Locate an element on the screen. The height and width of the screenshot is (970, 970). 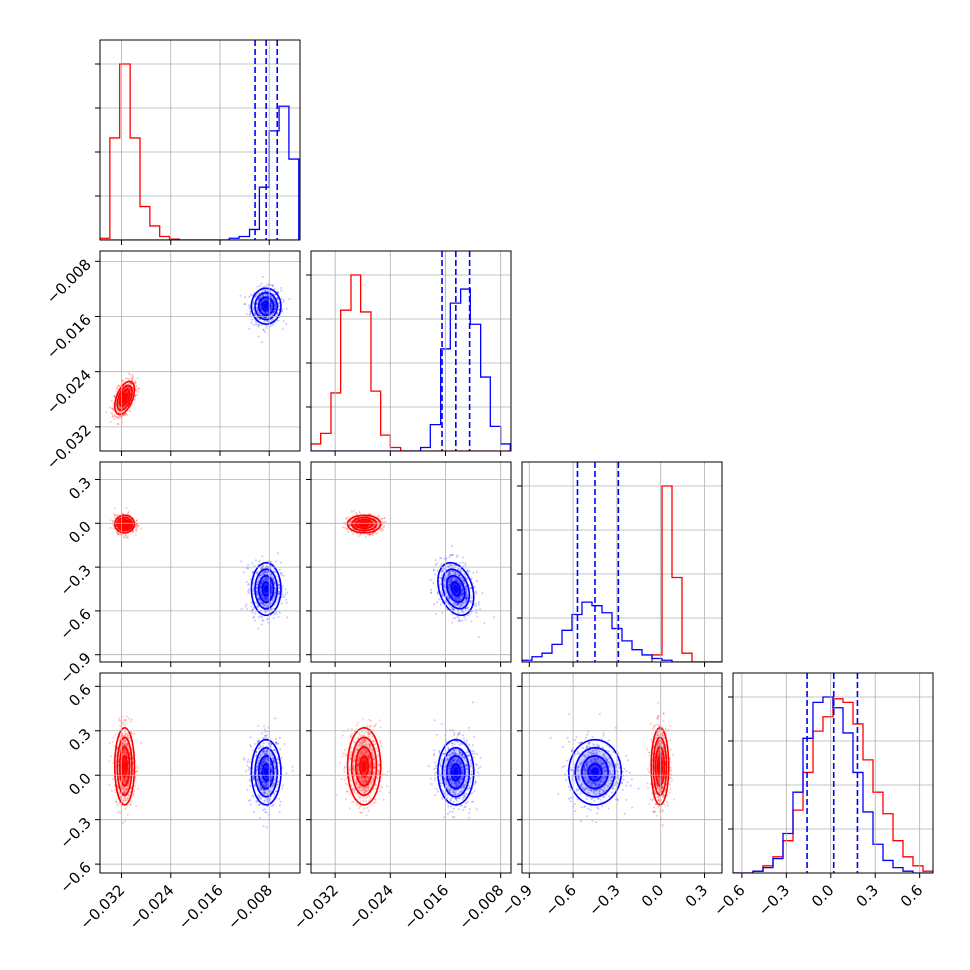
y-tick-label: −0.016 is located at coordinates (69, 337).